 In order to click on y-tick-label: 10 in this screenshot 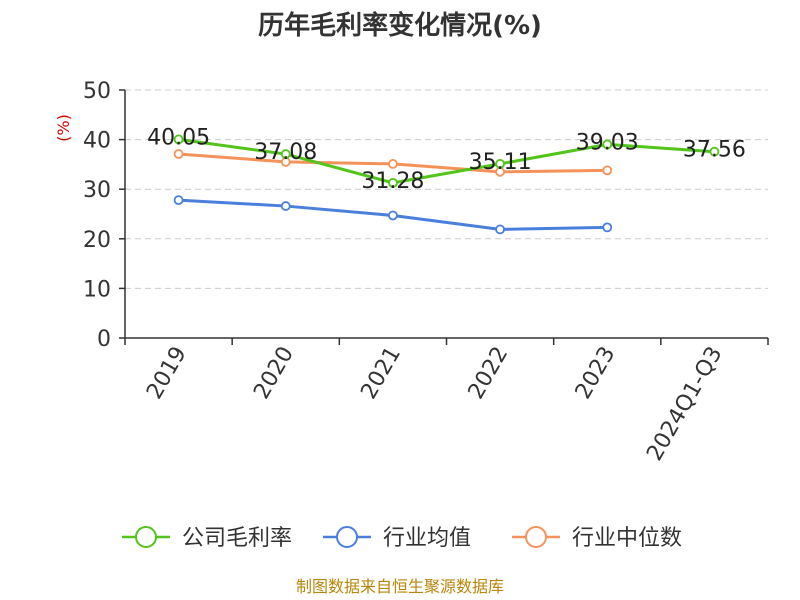, I will do `click(97, 289)`.